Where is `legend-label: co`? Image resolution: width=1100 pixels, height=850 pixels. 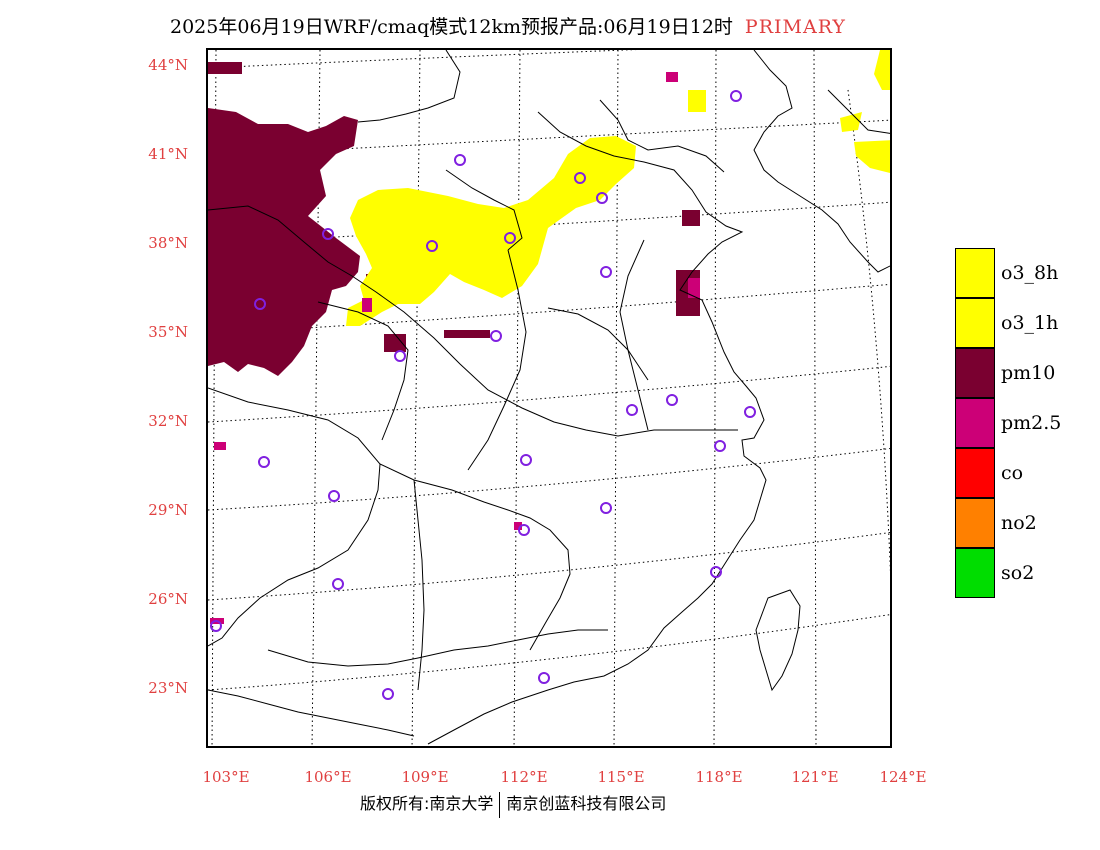
legend-label: co is located at coordinates (1012, 473).